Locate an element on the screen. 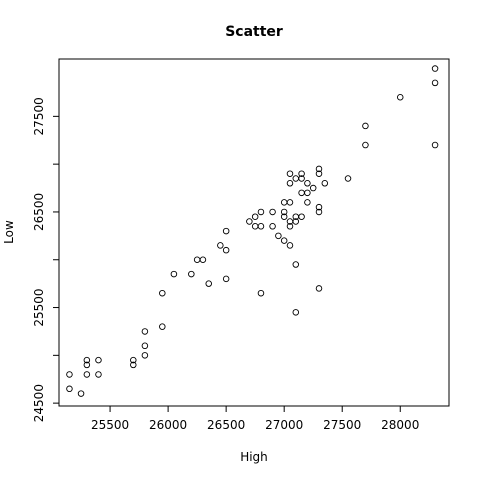 The image size is (480, 484). y-tick-label: 27500 is located at coordinates (39, 116).